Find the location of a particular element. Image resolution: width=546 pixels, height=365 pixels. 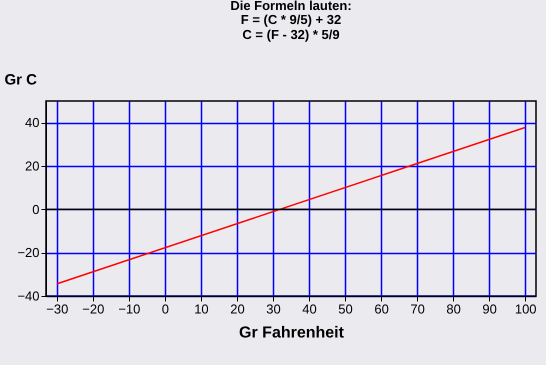

x-axis-title: Gr Fahrenheit is located at coordinates (292, 333).